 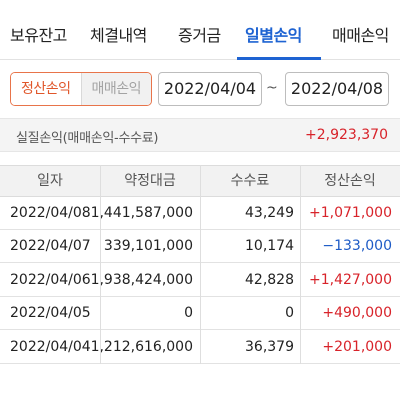 What do you see at coordinates (87, 138) in the screenshot?
I see `net-pl-label: 실질손익(매매손익-수수료)` at bounding box center [87, 138].